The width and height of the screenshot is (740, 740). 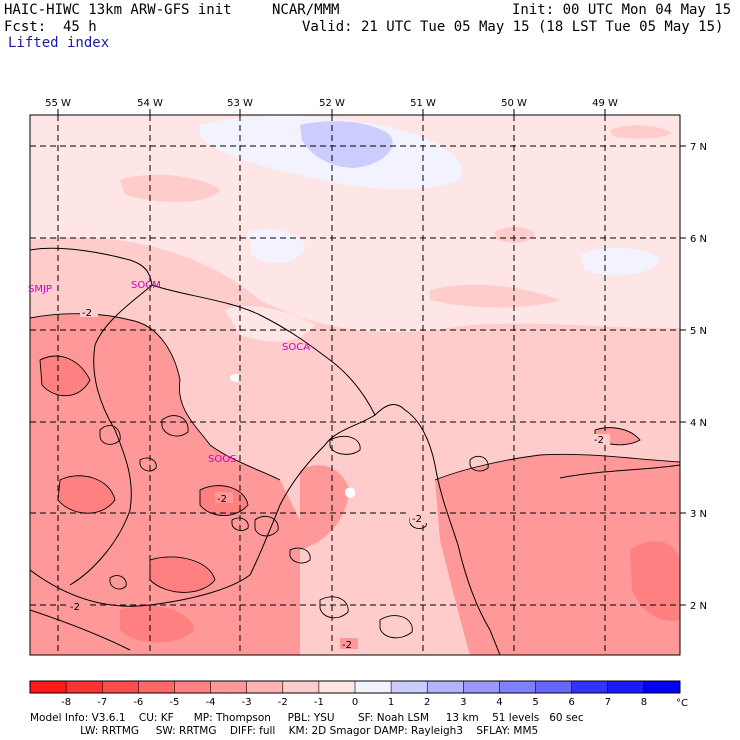 I want to click on lon-label: 53 W, so click(x=240, y=103).